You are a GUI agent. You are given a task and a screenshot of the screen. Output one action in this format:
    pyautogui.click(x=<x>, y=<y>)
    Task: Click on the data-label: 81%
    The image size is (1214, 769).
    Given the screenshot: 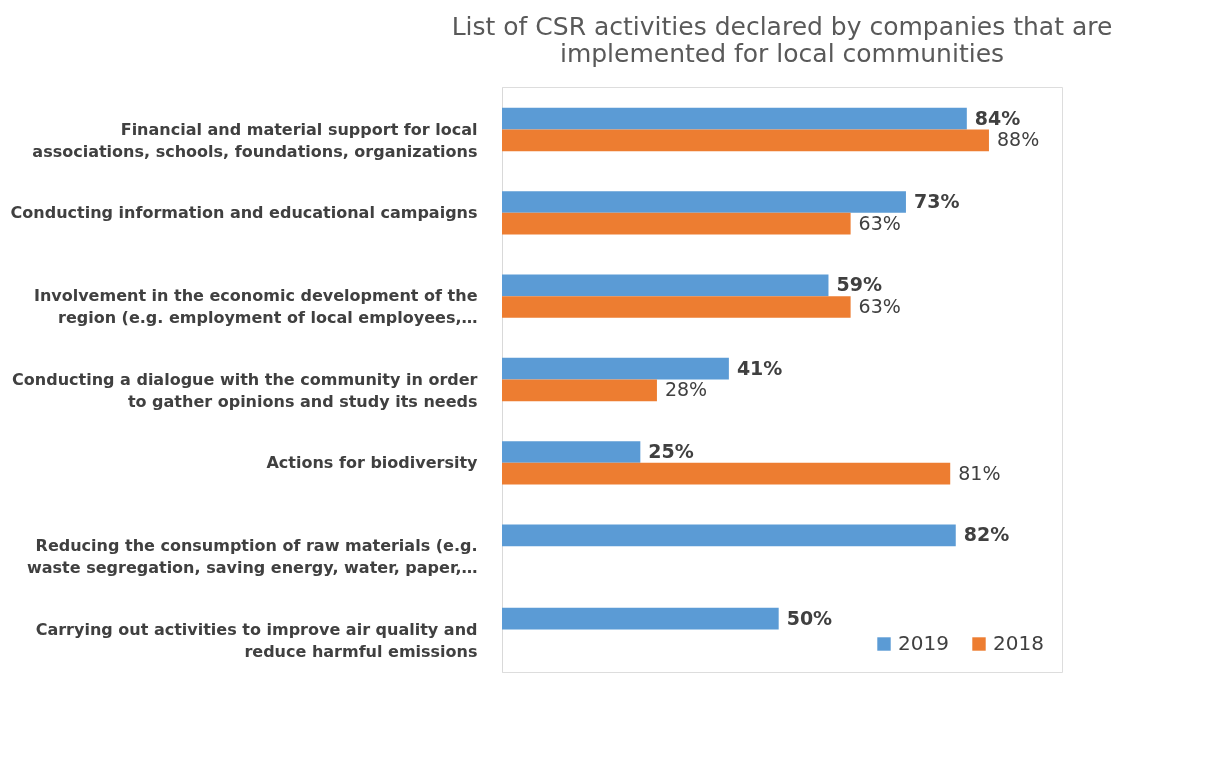 What is the action you would take?
    pyautogui.click(x=979, y=472)
    